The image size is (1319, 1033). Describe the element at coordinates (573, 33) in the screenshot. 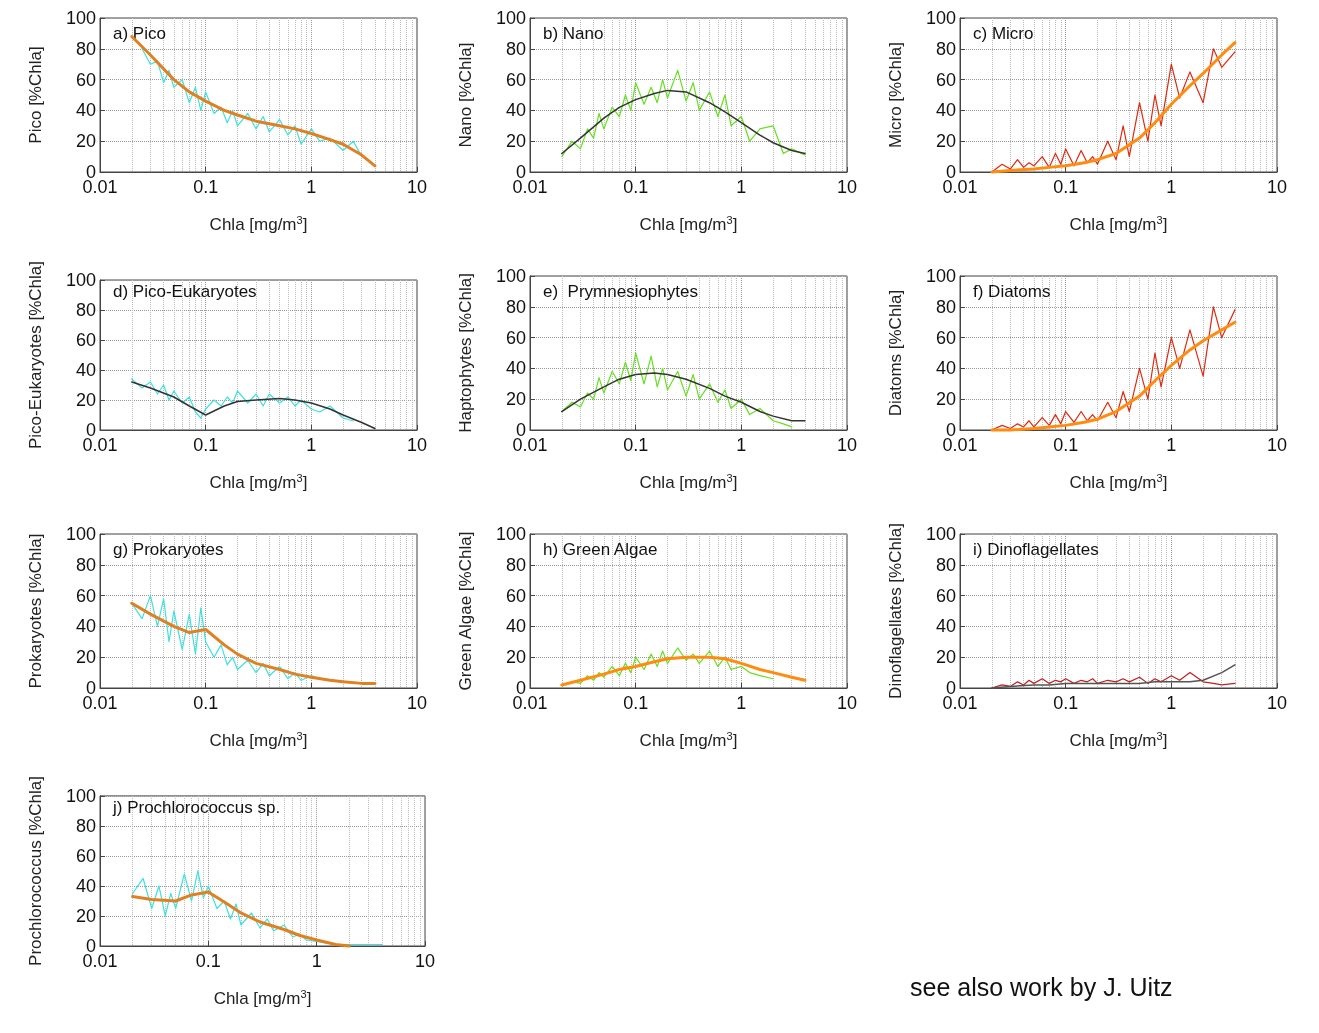

I see `chart-title: b) Nano` at that location.